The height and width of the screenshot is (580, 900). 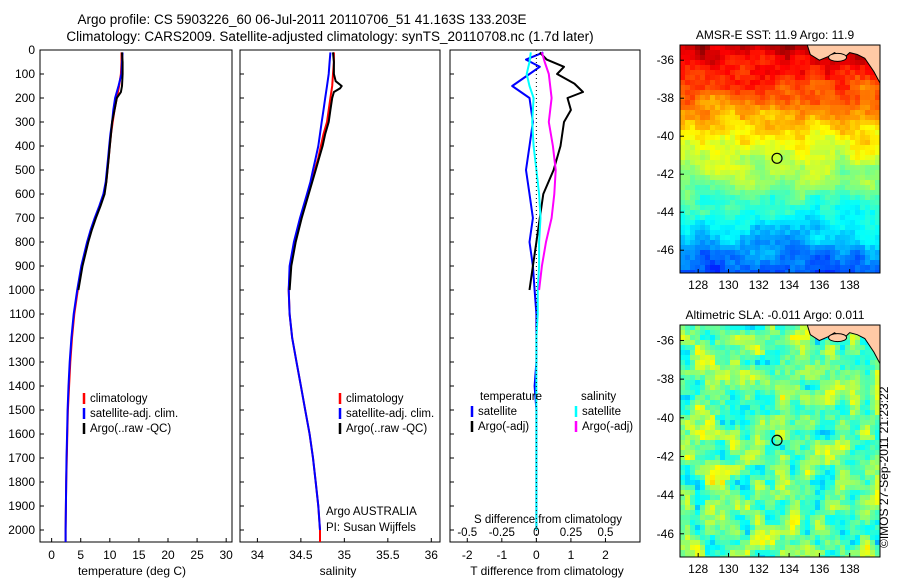 What do you see at coordinates (884, 467) in the screenshot?
I see `footer-timestamp: ©IMOS 27-Sep-2011 21:23:22` at bounding box center [884, 467].